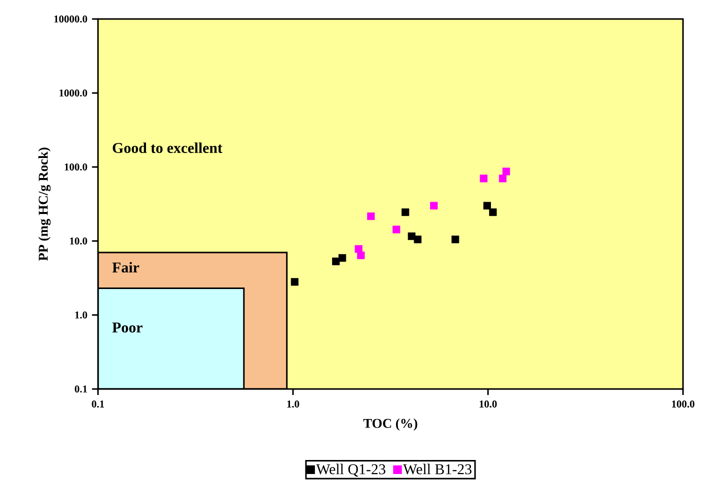 Image resolution: width=705 pixels, height=493 pixels. Describe the element at coordinates (76, 167) in the screenshot. I see `y-tick-label: 100.0` at that location.